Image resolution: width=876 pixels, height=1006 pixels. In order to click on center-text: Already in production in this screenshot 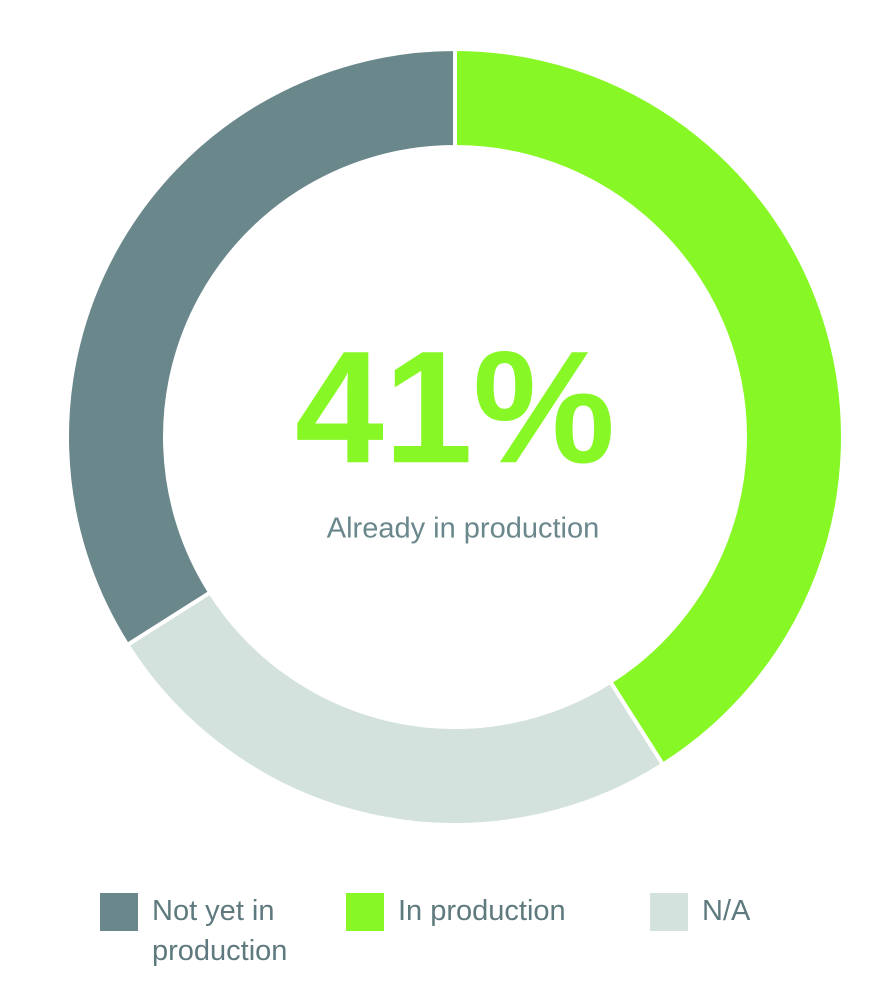, I will do `click(463, 529)`.